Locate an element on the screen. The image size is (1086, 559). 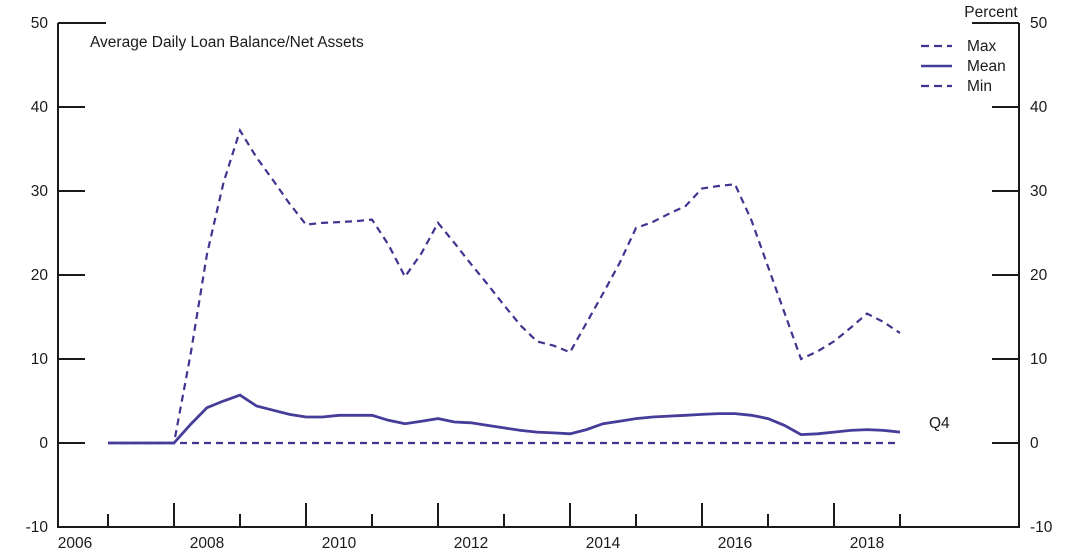
chart-title: Average Daily Loan Balance/Net Assets is located at coordinates (227, 42).